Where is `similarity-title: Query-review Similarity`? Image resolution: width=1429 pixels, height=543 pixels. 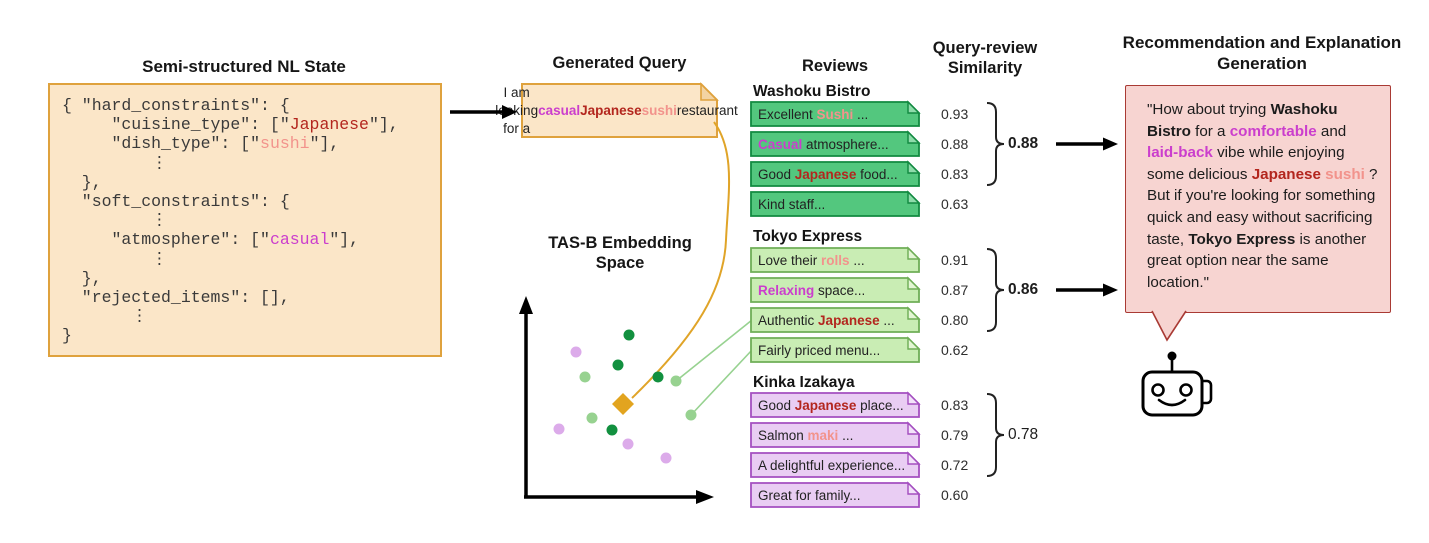 similarity-title: Query-review Similarity is located at coordinates (985, 58).